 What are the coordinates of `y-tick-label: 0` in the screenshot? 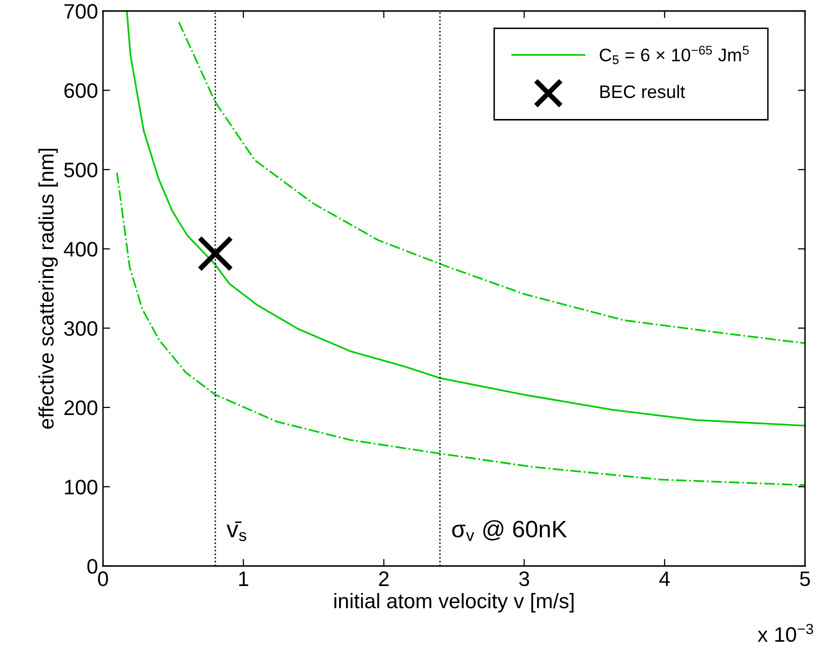 It's located at (92, 566).